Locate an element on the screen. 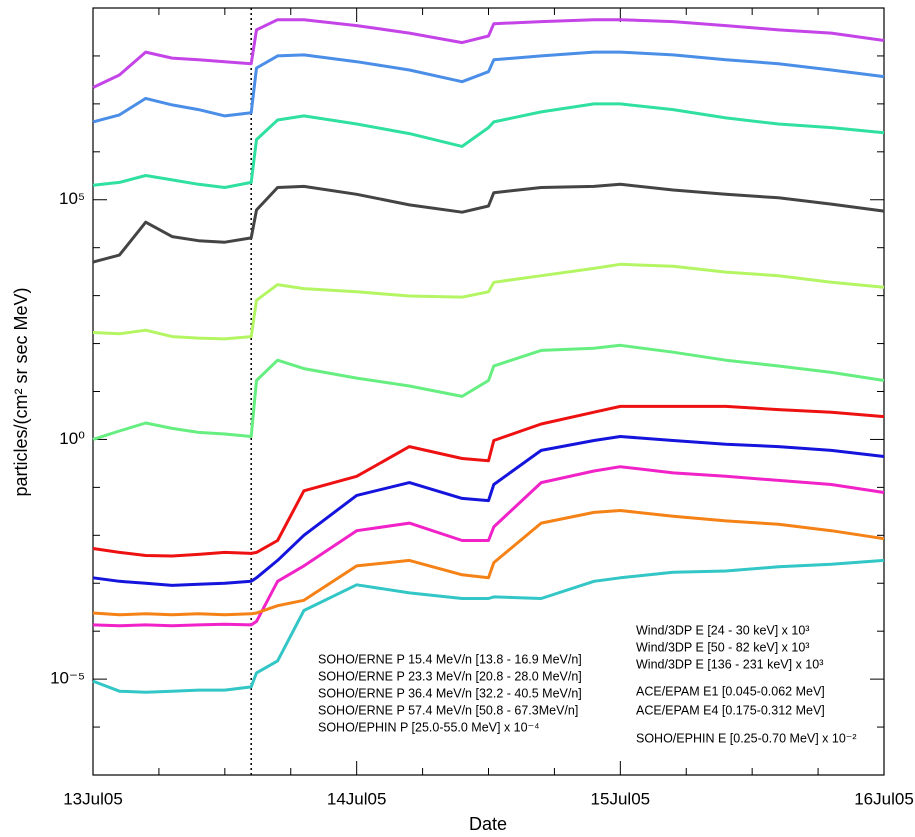  x-tick-label: 13Jul05 is located at coordinates (93, 798).